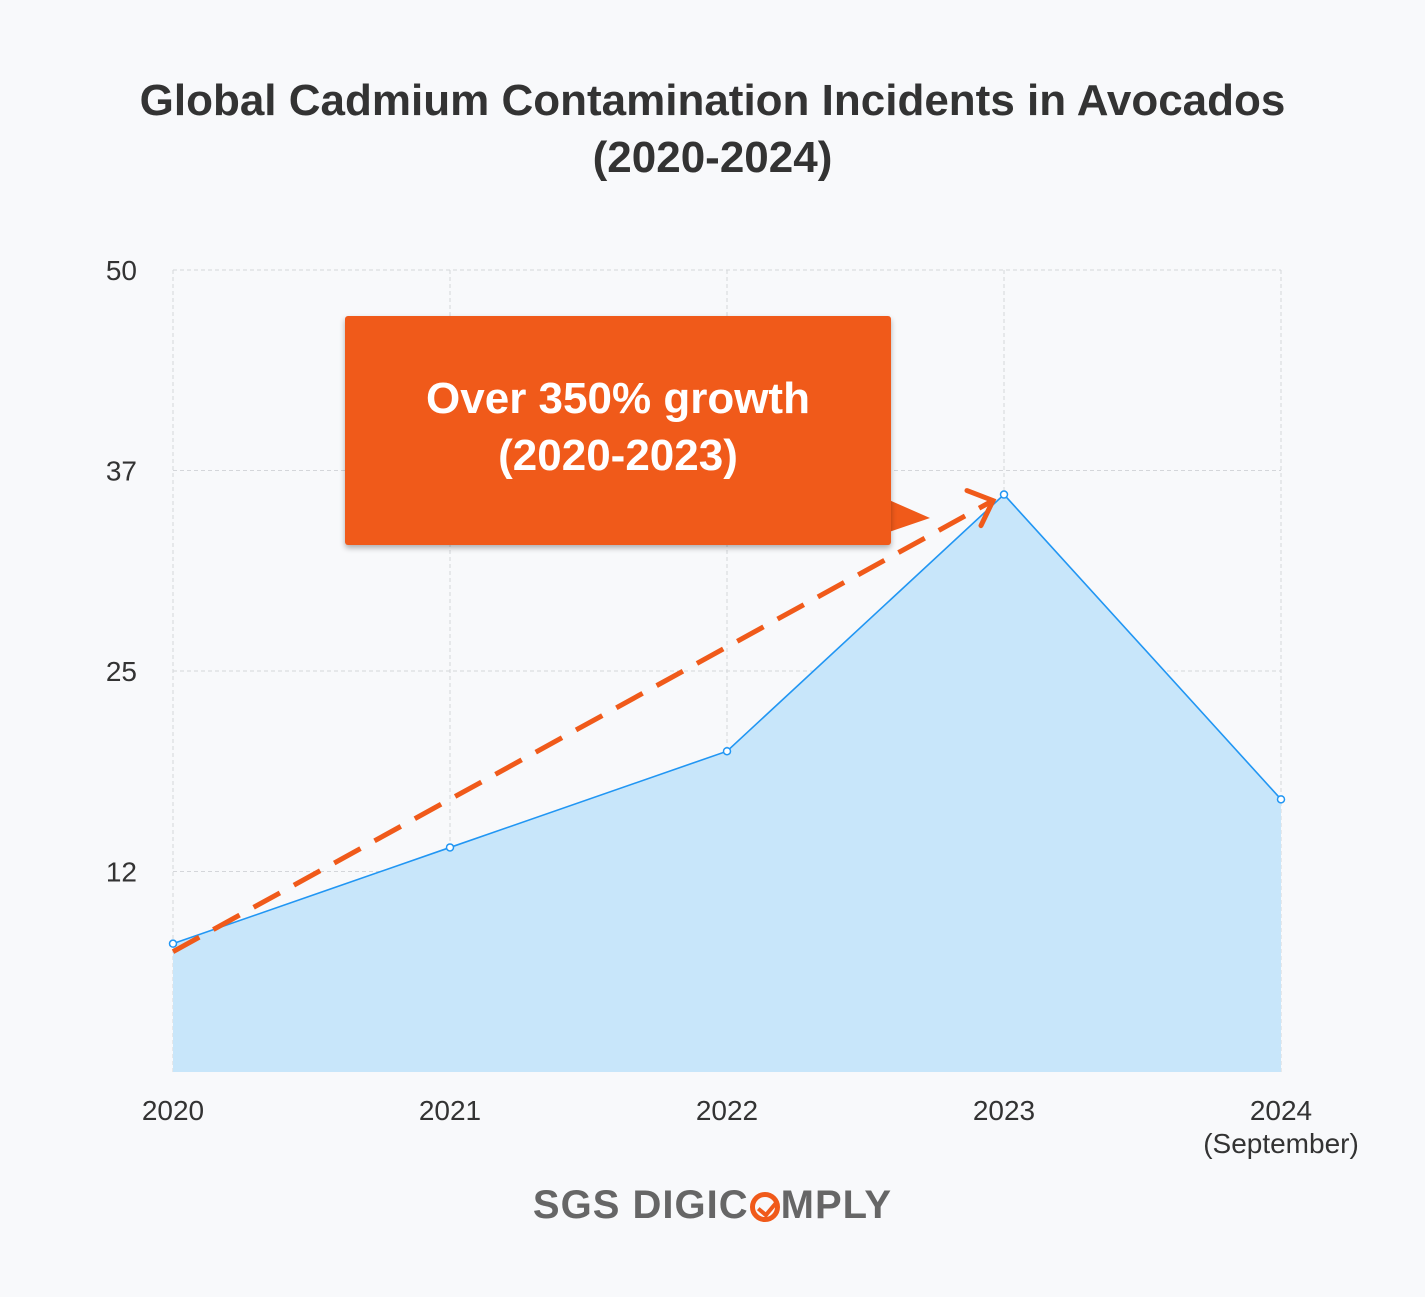 The width and height of the screenshot is (1425, 1297). What do you see at coordinates (618, 430) in the screenshot?
I see `growth-annotation: Over 350% growth (2020-2023)` at bounding box center [618, 430].